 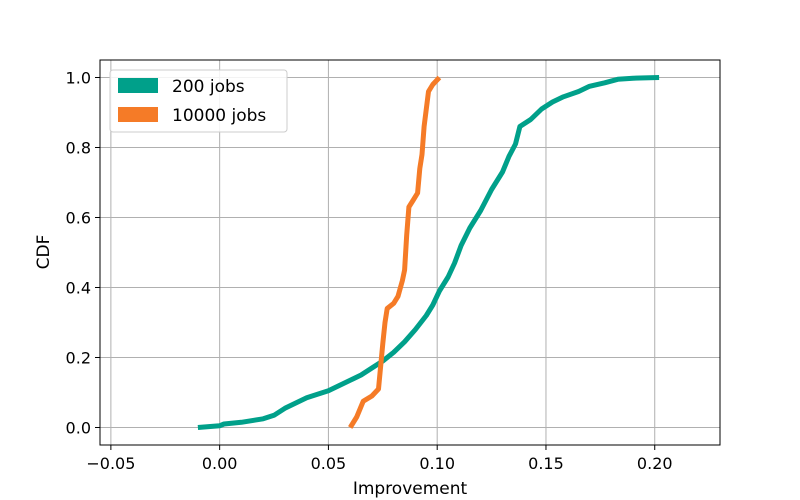 What do you see at coordinates (219, 116) in the screenshot?
I see `legend-label-10000-jobs: 10000 jobs` at bounding box center [219, 116].